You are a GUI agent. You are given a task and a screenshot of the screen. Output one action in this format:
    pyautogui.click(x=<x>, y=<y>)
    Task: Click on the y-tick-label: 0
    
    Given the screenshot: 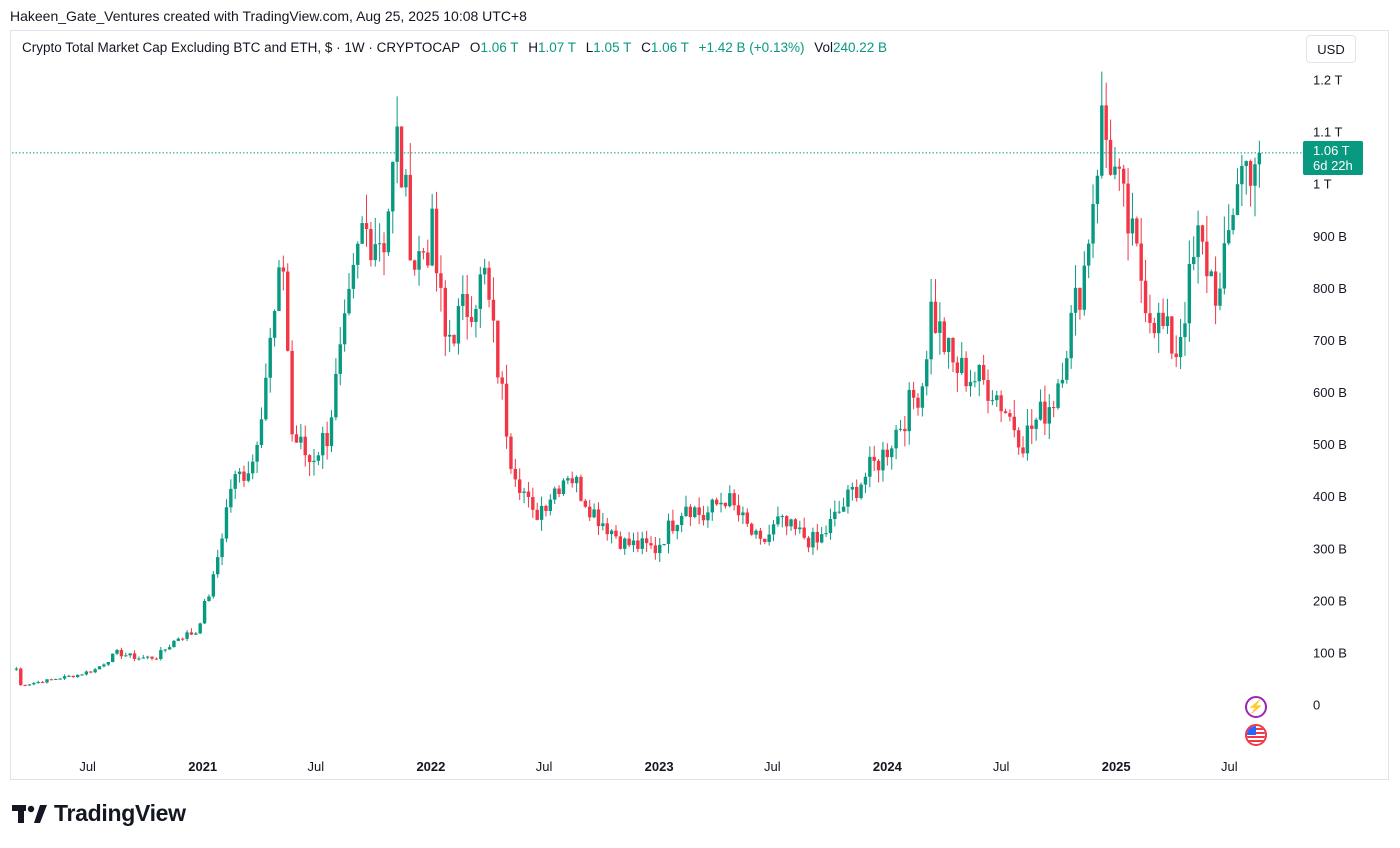 What is the action you would take?
    pyautogui.click(x=1316, y=705)
    